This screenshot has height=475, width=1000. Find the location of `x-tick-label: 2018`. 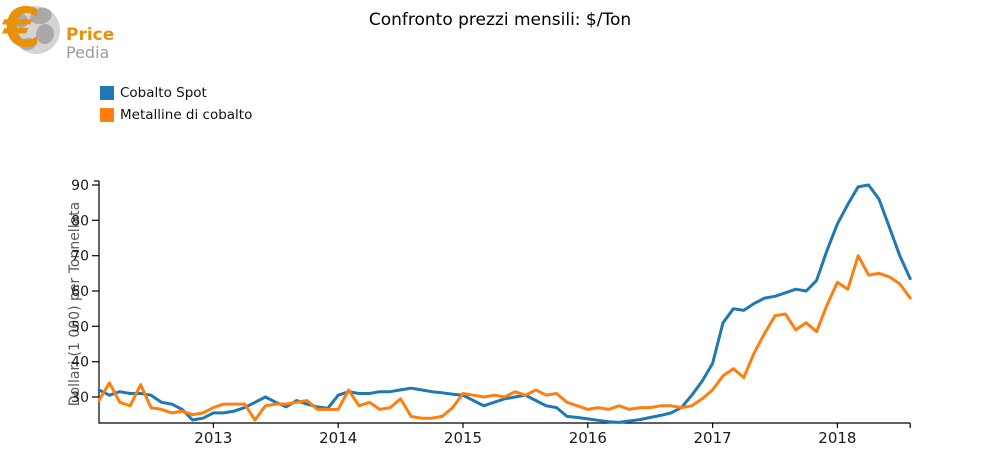

x-tick-label: 2018 is located at coordinates (837, 438).